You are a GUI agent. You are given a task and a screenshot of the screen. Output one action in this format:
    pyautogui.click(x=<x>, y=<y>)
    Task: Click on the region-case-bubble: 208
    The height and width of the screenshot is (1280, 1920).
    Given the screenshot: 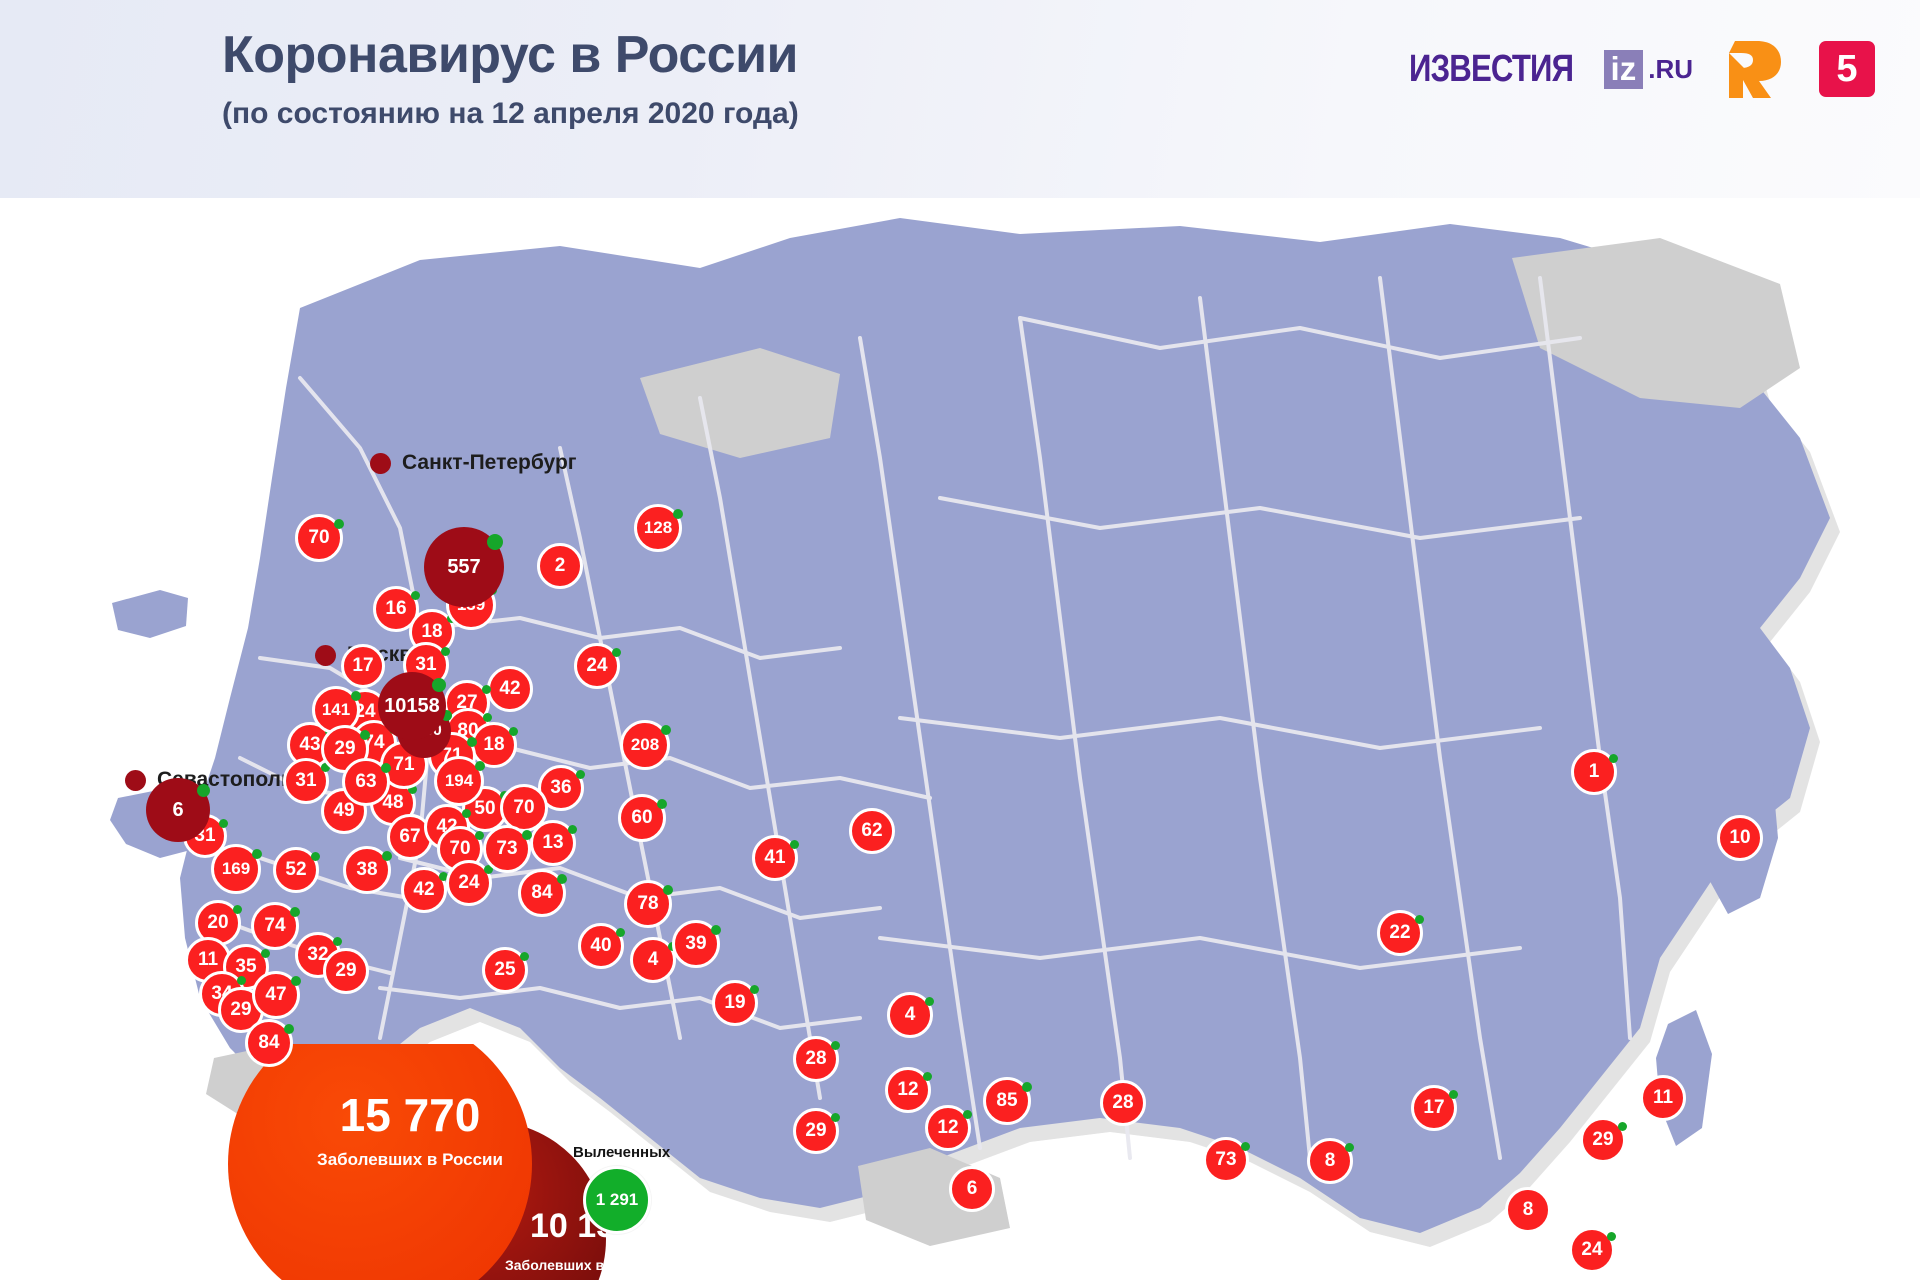 What is the action you would take?
    pyautogui.click(x=645, y=745)
    